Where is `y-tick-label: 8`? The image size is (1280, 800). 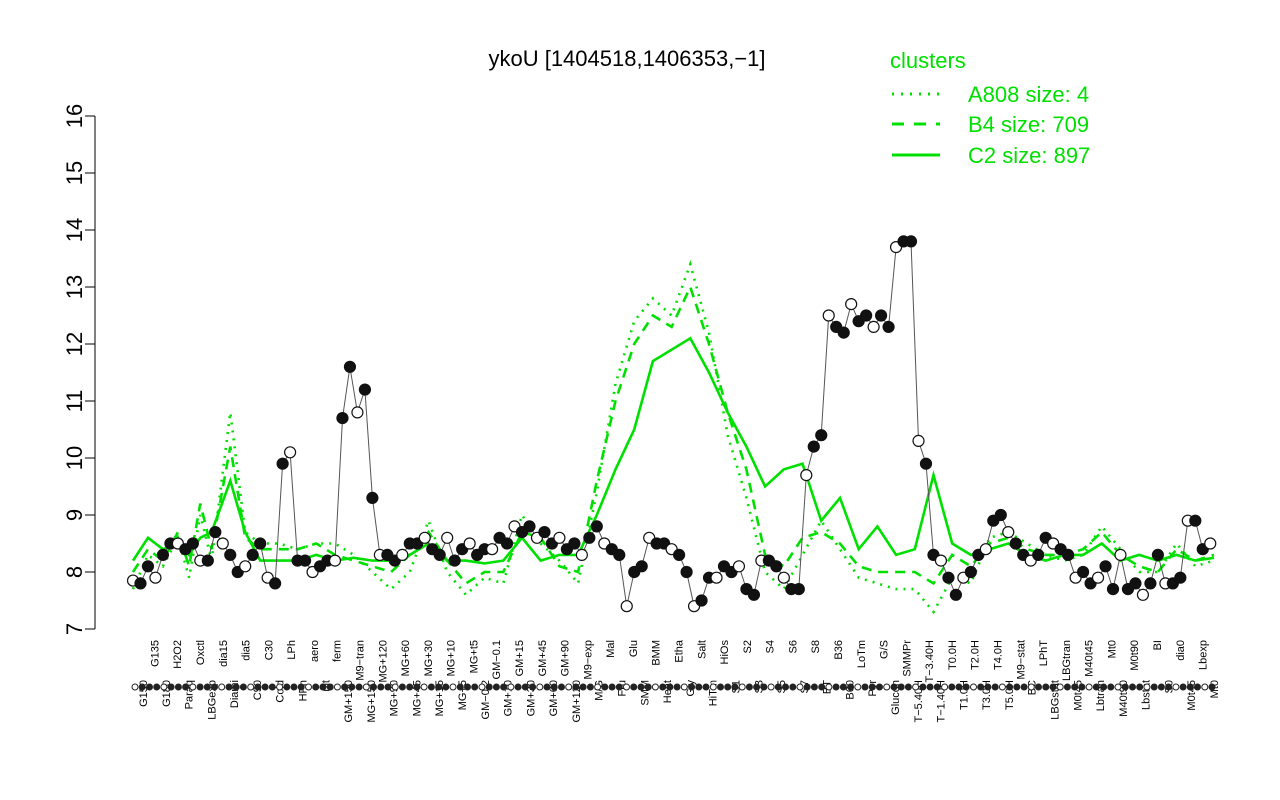 y-tick-label: 8 is located at coordinates (74, 572).